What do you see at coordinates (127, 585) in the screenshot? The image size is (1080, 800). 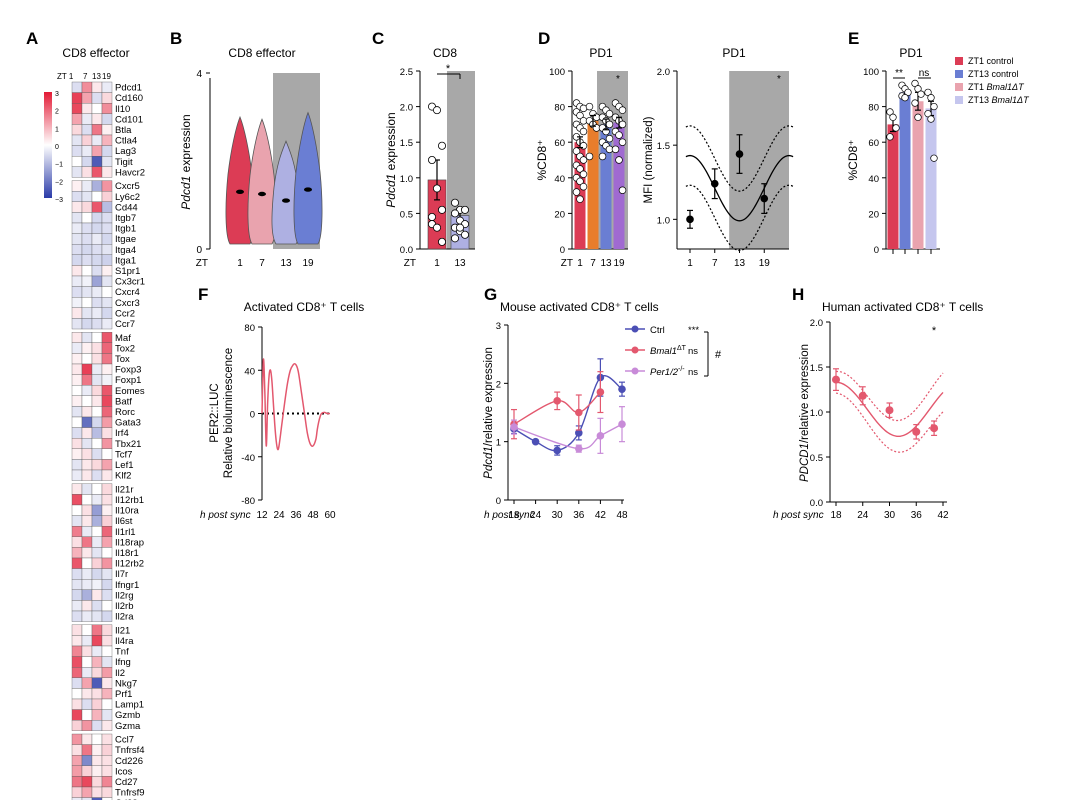 I see `gene-label: Ifngr1` at bounding box center [127, 585].